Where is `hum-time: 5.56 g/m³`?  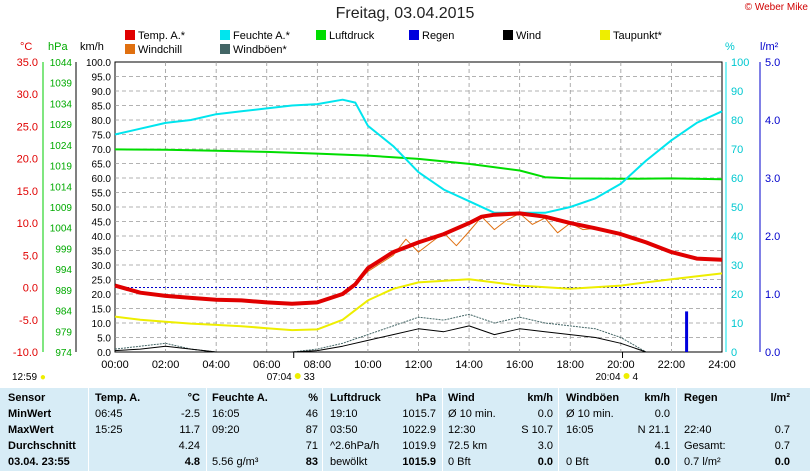
hum-time: 5.56 g/m³ is located at coordinates (235, 462).